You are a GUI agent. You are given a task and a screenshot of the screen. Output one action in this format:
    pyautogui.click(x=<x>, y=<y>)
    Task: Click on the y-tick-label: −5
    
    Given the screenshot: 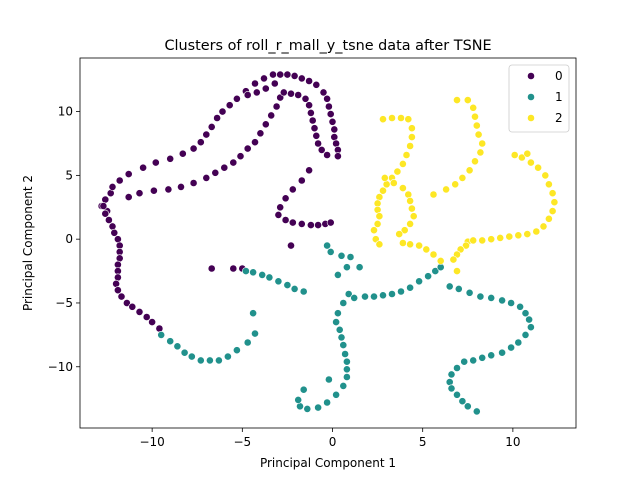 What is the action you would take?
    pyautogui.click(x=64, y=303)
    